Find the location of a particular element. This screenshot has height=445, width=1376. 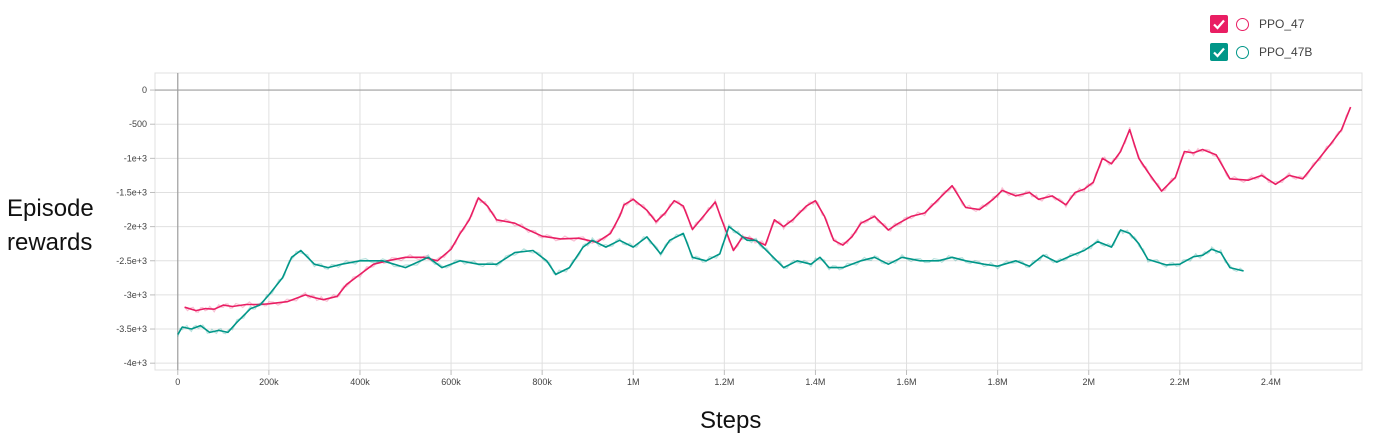

y-tick-label: 0 is located at coordinates (144, 90).